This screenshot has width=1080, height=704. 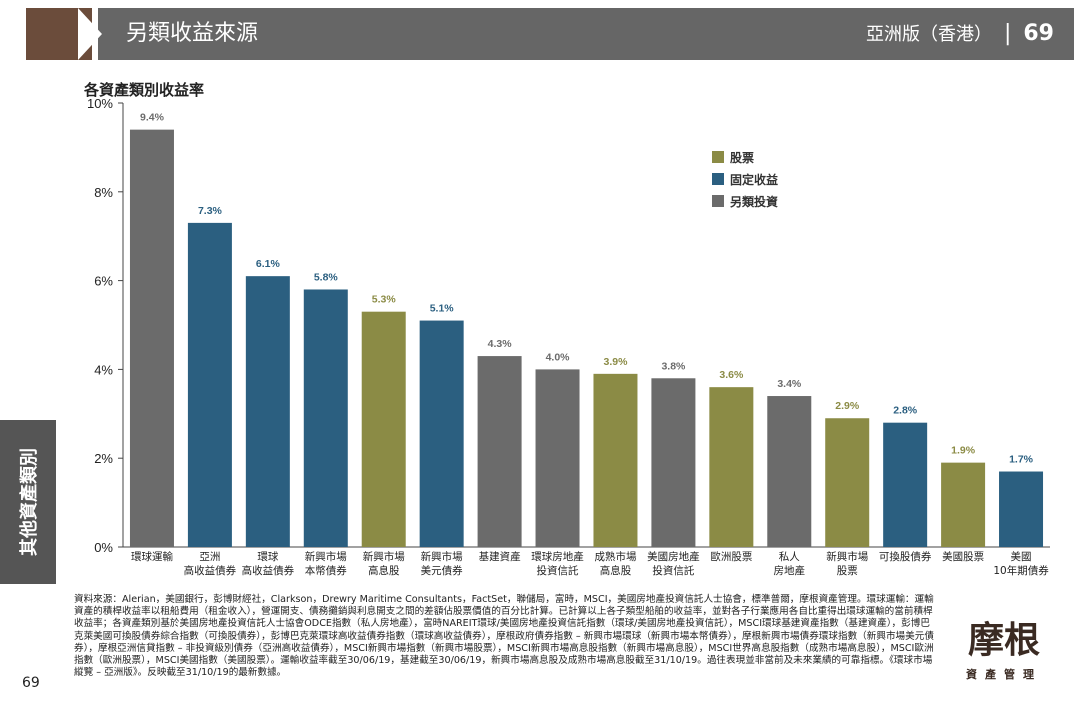 What do you see at coordinates (210, 211) in the screenshot?
I see `data-label: 7.3%` at bounding box center [210, 211].